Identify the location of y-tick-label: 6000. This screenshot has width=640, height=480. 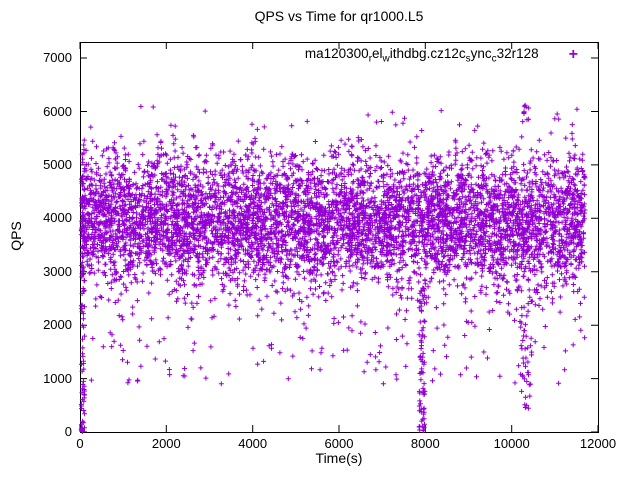
(57, 111).